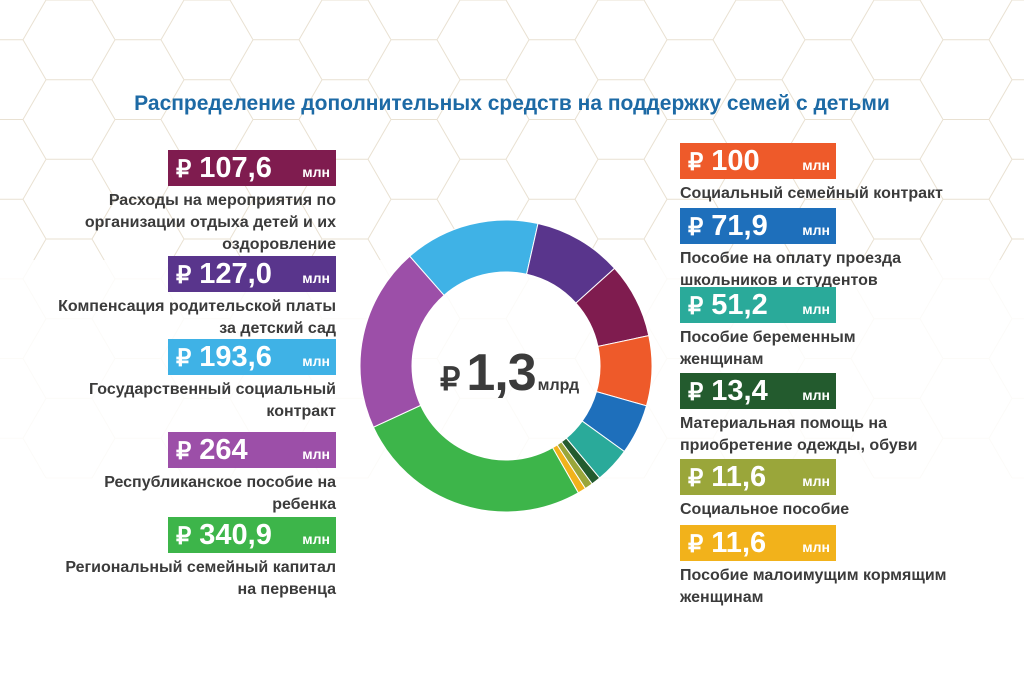 This screenshot has height=682, width=1024. I want to click on amount-value: 340,9, so click(235, 535).